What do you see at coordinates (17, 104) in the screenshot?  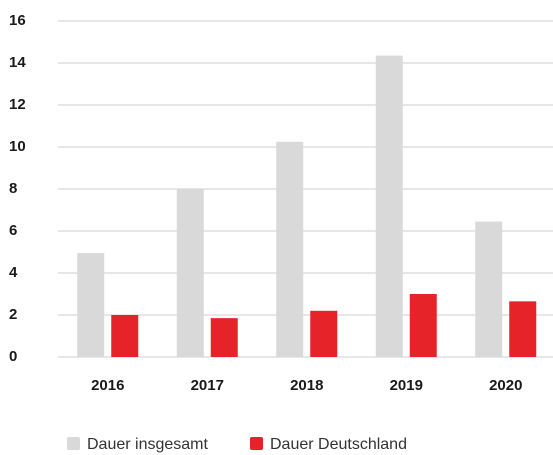 I see `y-tick-label: 12` at bounding box center [17, 104].